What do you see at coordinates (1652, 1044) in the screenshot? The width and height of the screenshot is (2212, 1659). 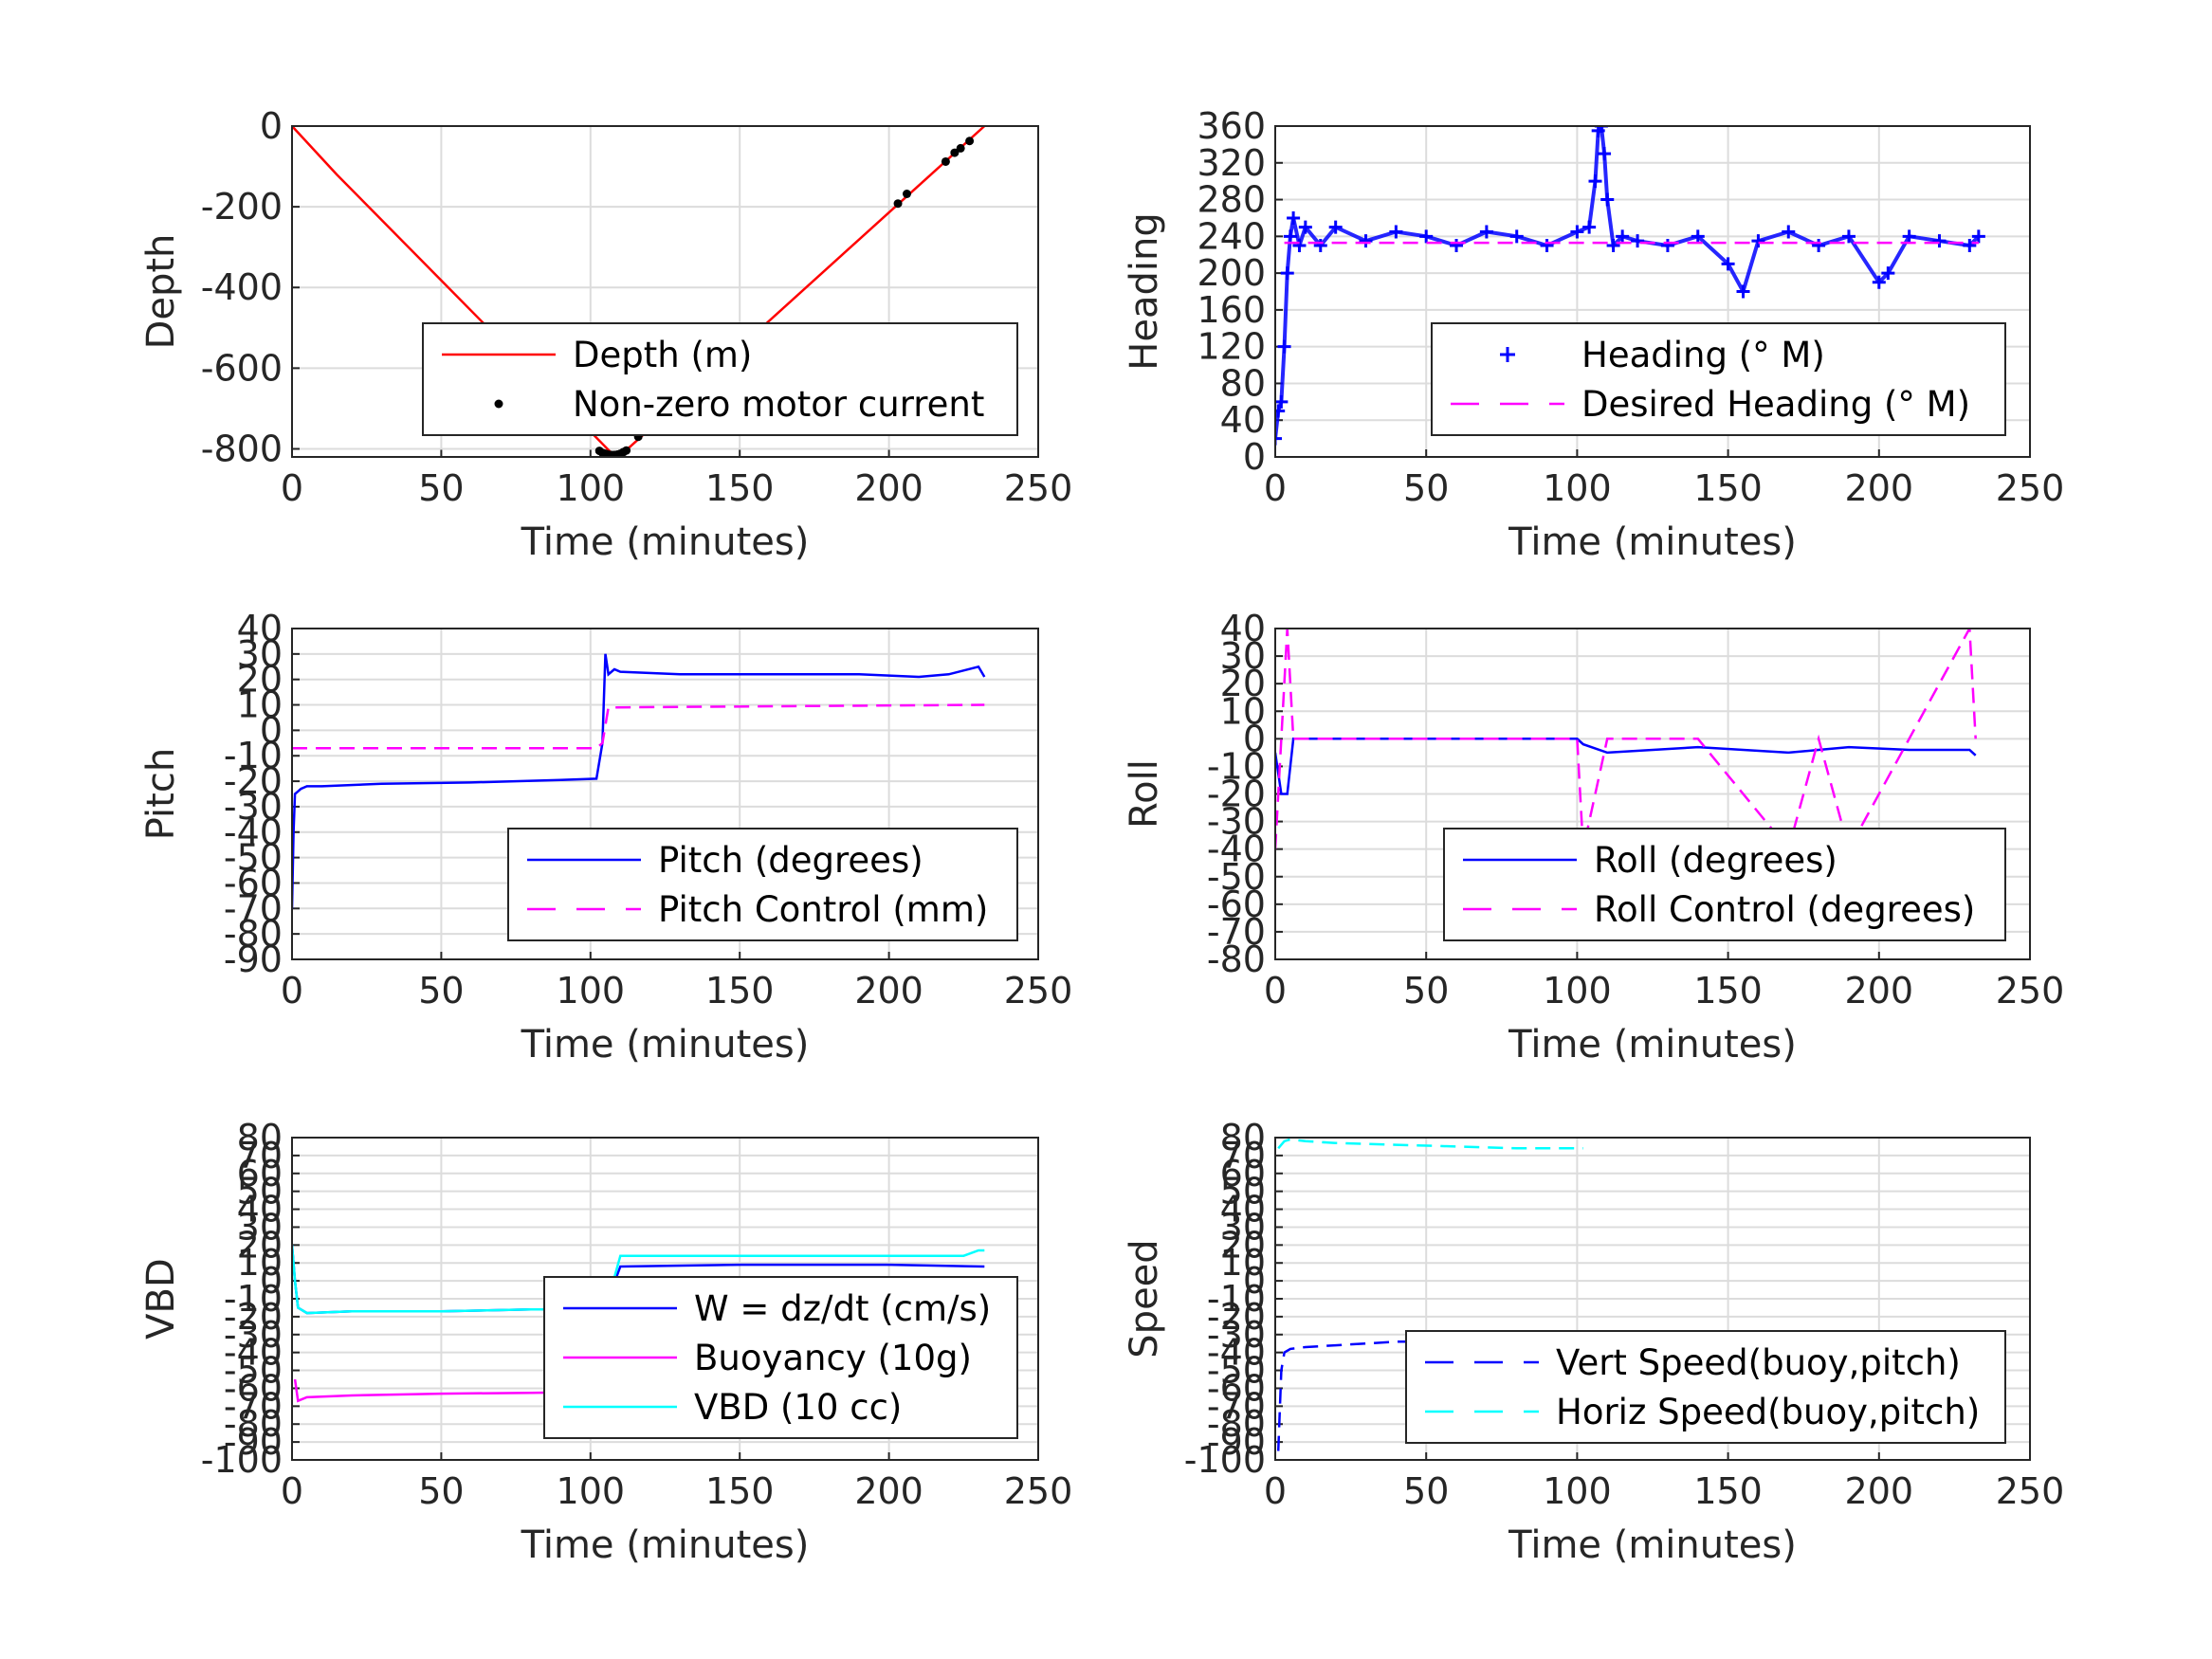 I see `x-axis-label: Time (minutes)` at bounding box center [1652, 1044].